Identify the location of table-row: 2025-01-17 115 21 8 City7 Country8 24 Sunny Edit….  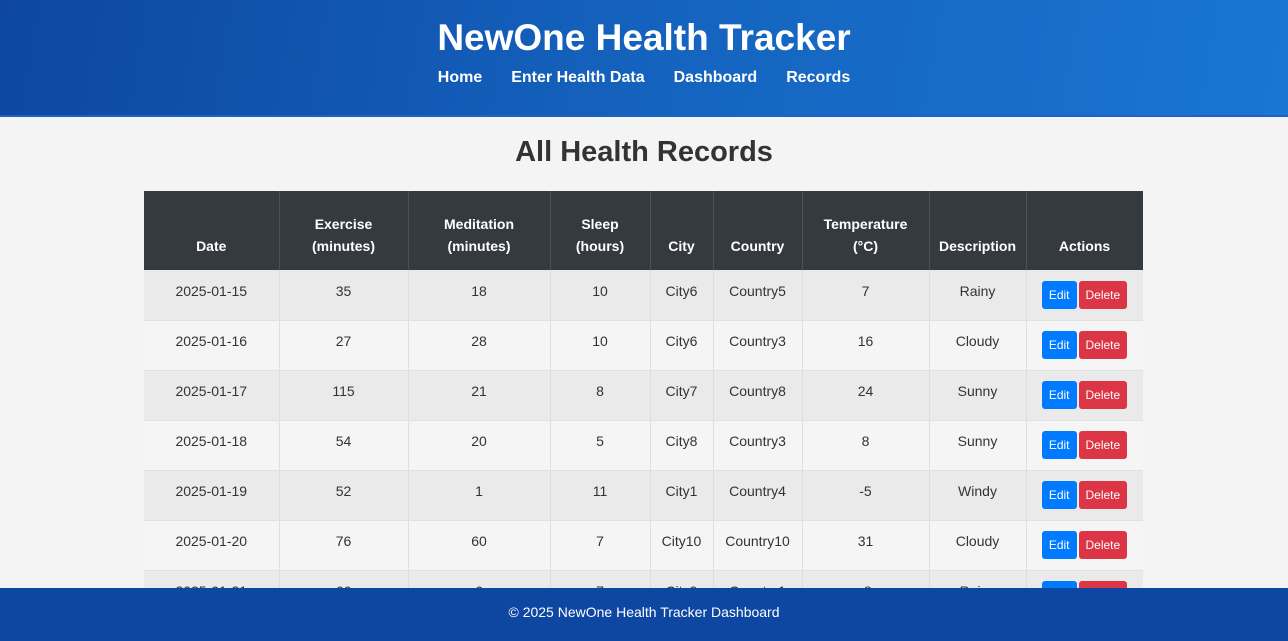
(643, 395).